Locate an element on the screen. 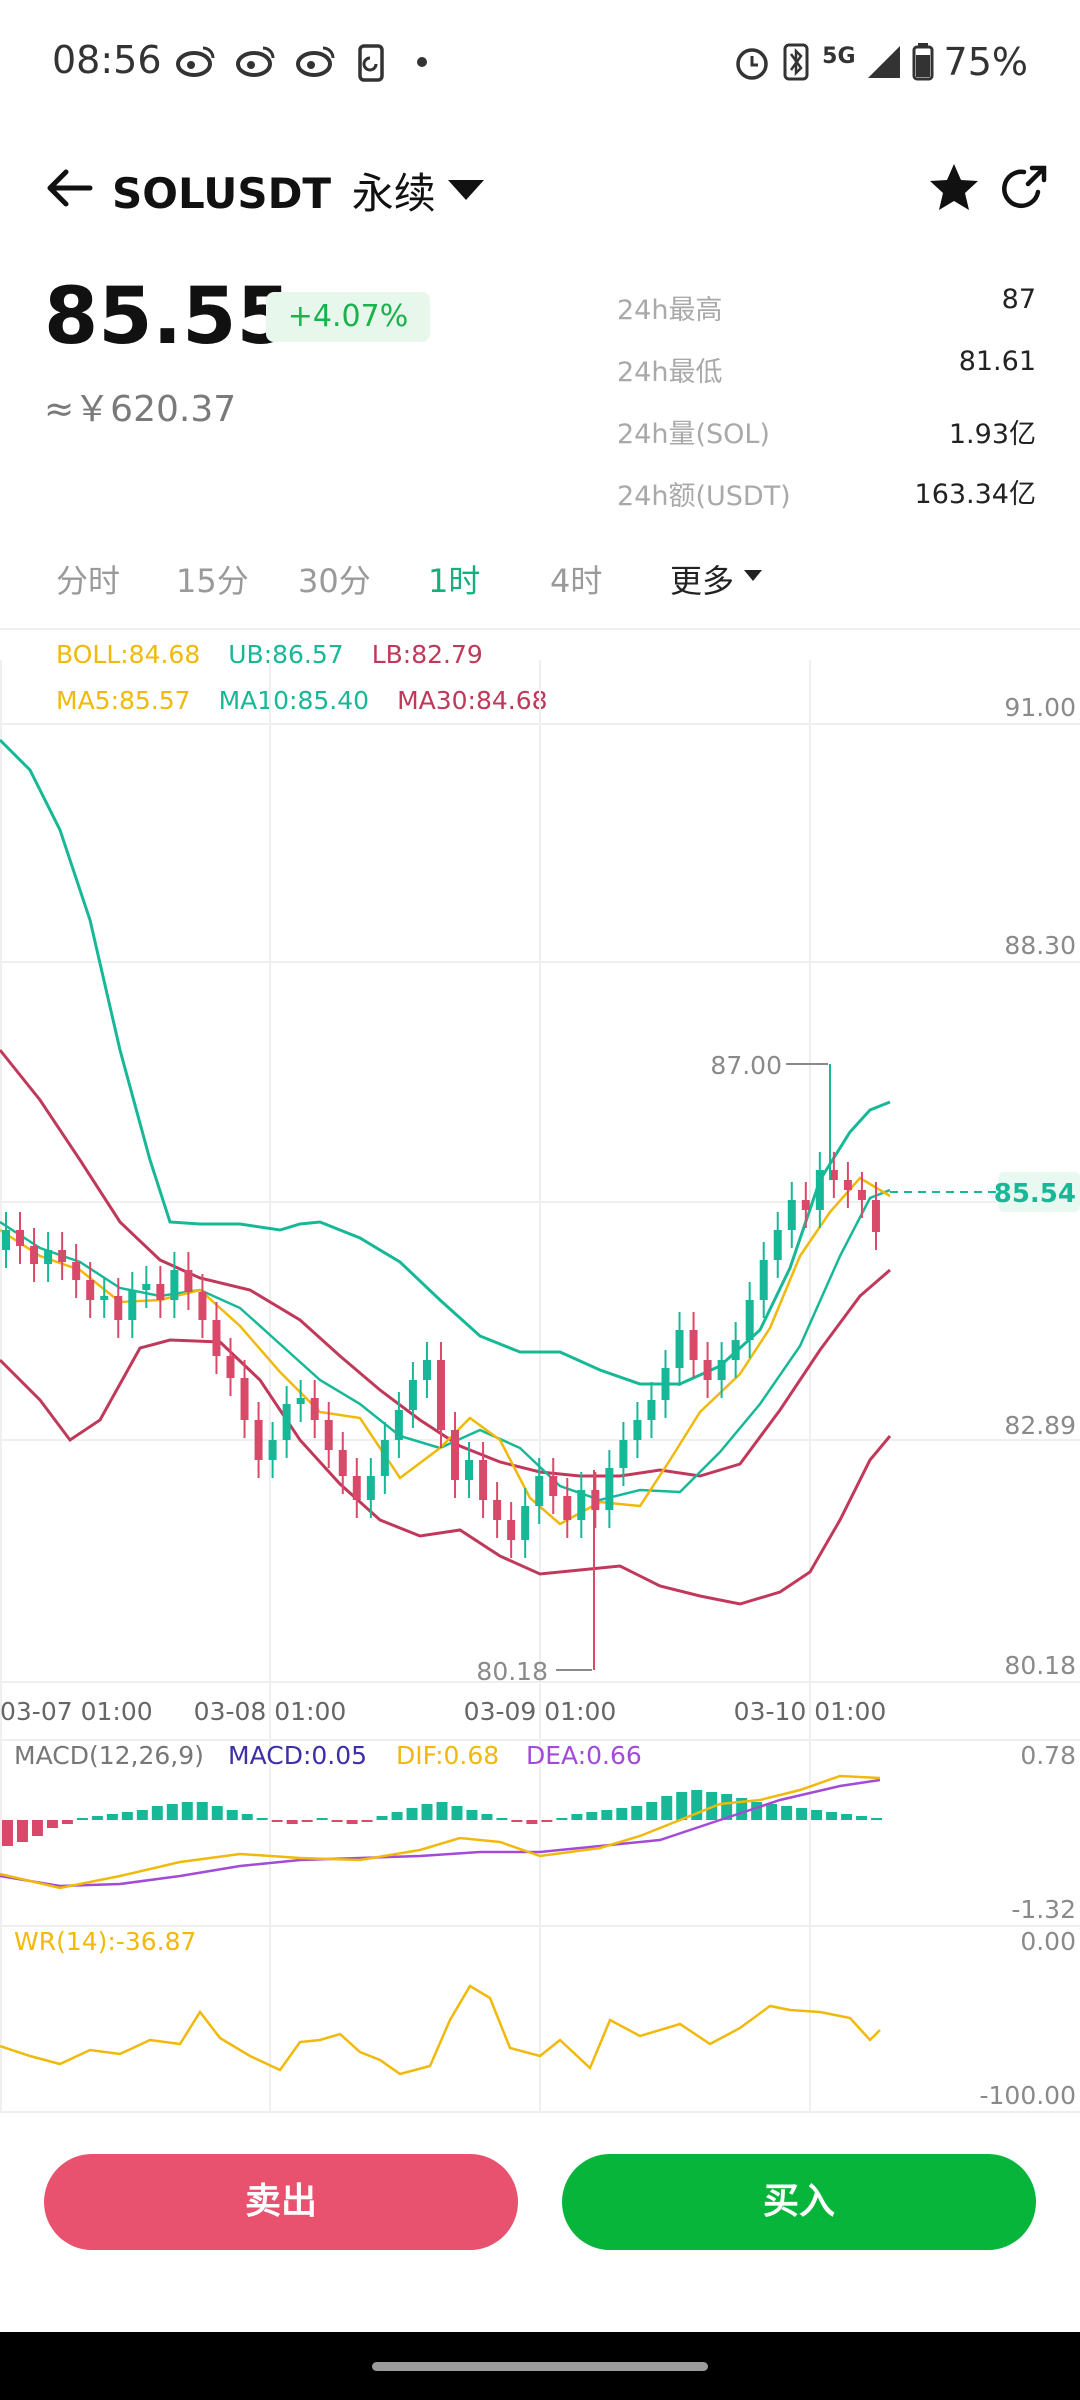  price-axis-8830: 88.30 is located at coordinates (1040, 945).